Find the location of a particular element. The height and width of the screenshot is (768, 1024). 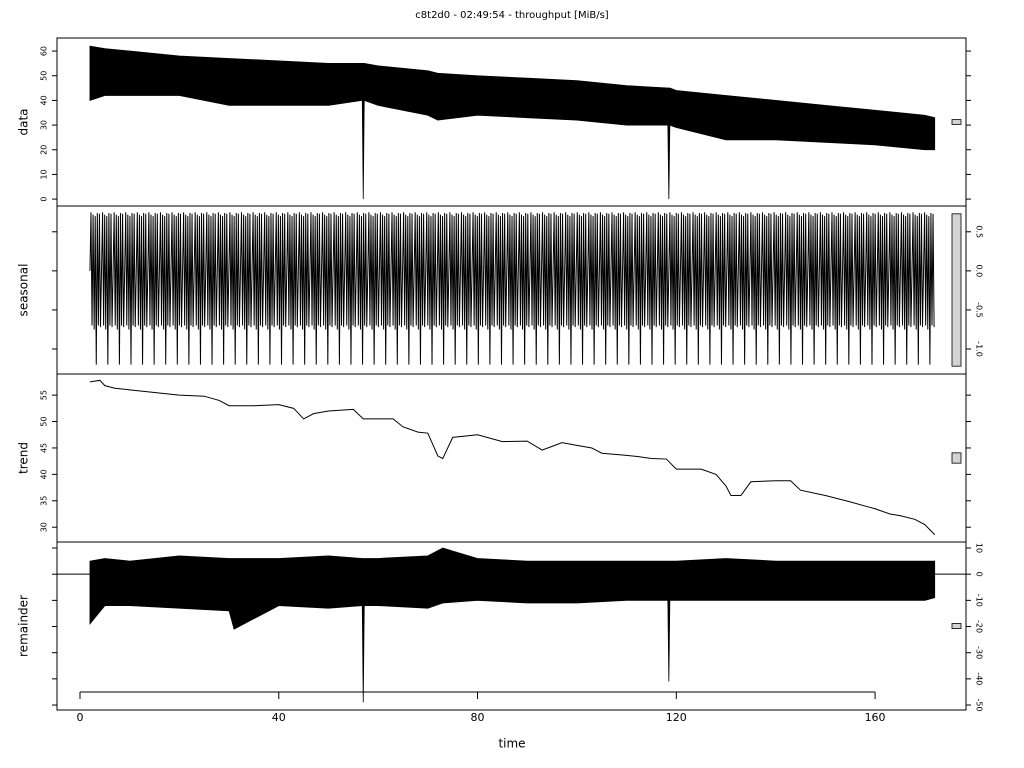

y-tick-label: -0.5 is located at coordinates (979, 310).